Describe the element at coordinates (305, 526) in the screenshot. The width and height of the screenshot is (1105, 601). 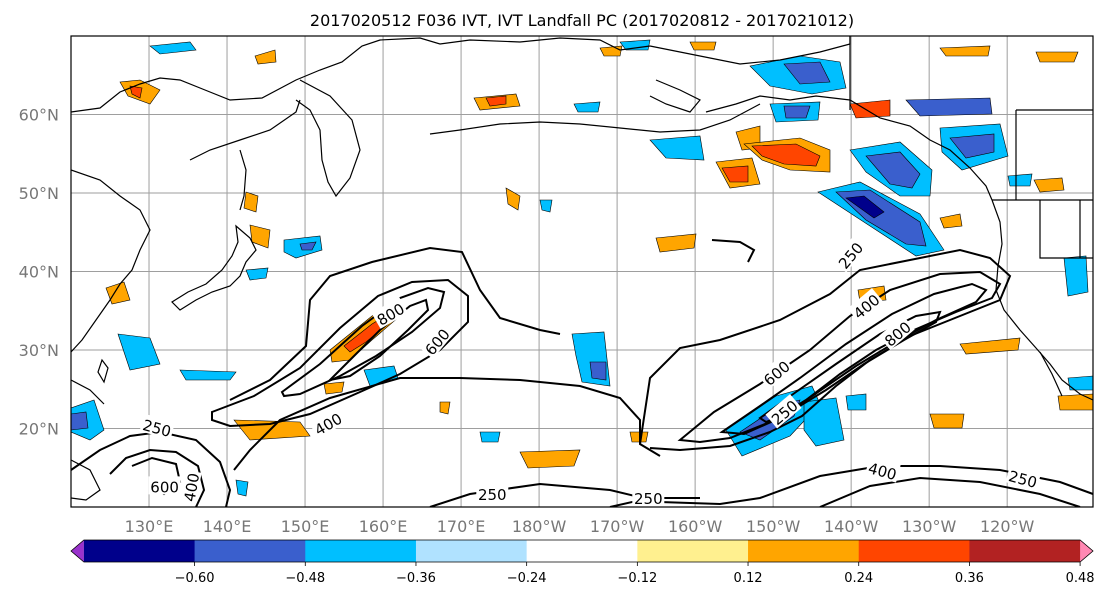
I see `lon-tick-label: 150°E` at that location.